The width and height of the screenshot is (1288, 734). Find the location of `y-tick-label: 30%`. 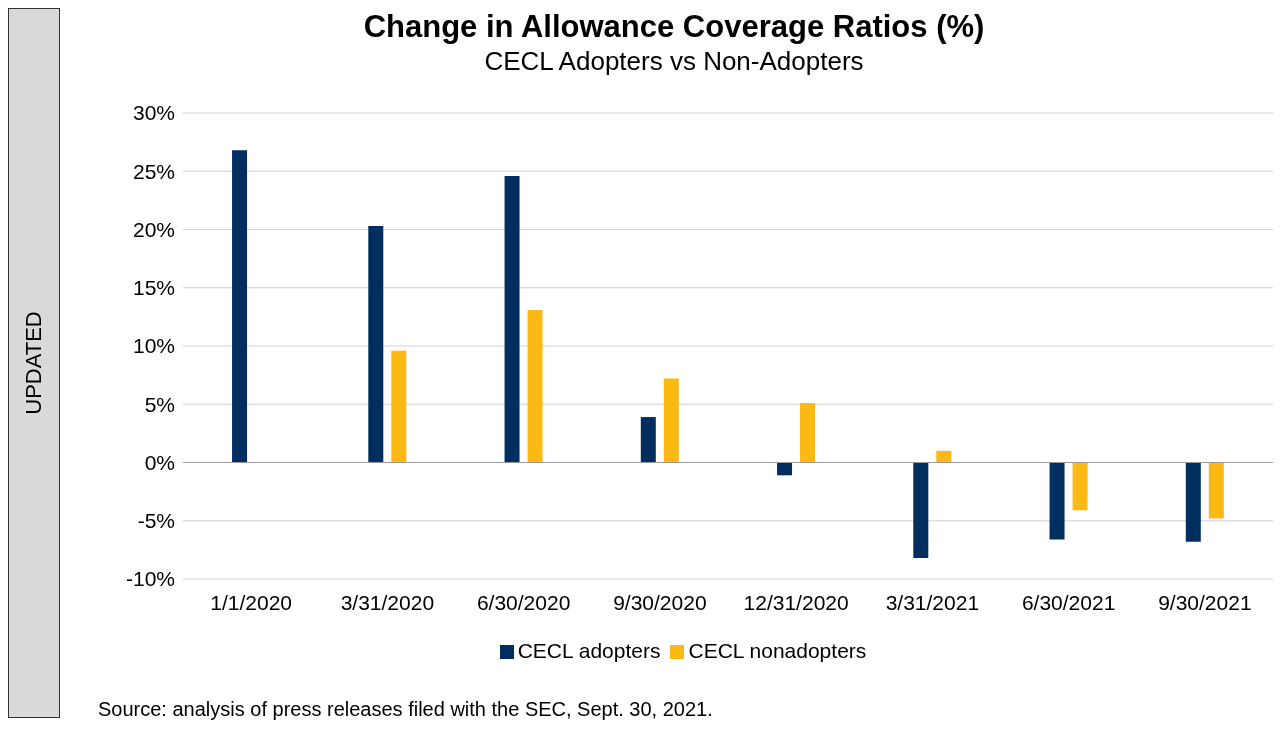

y-tick-label: 30% is located at coordinates (153, 113).